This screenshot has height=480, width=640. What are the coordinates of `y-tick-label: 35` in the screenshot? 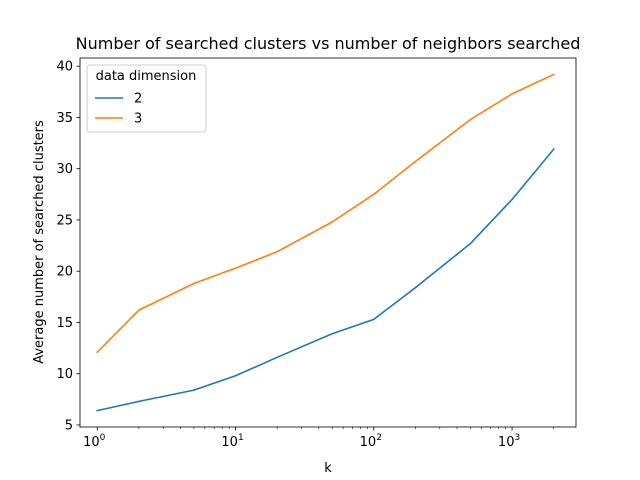 It's located at (64, 118).